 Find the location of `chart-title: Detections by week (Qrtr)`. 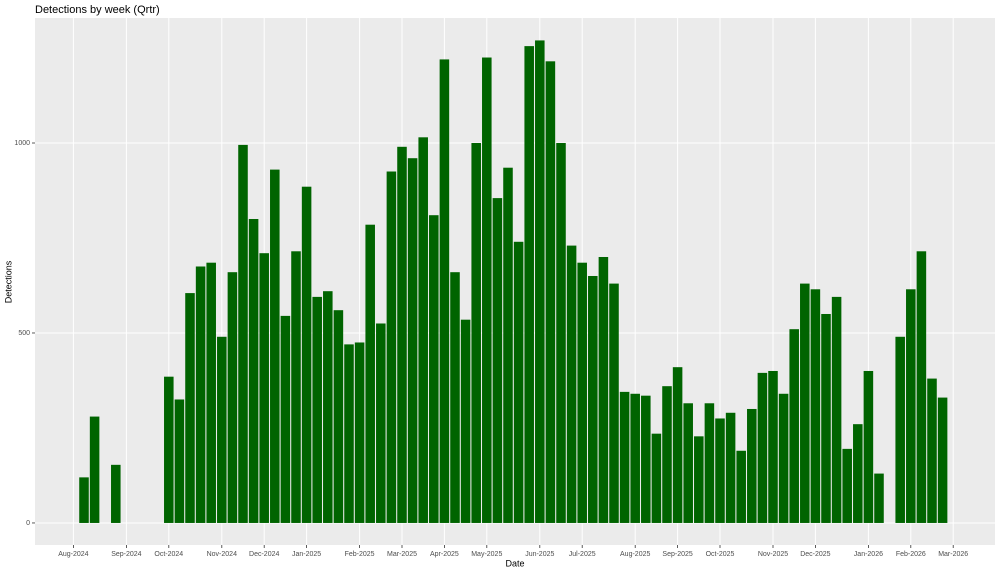

chart-title: Detections by week (Qrtr) is located at coordinates (97, 10).